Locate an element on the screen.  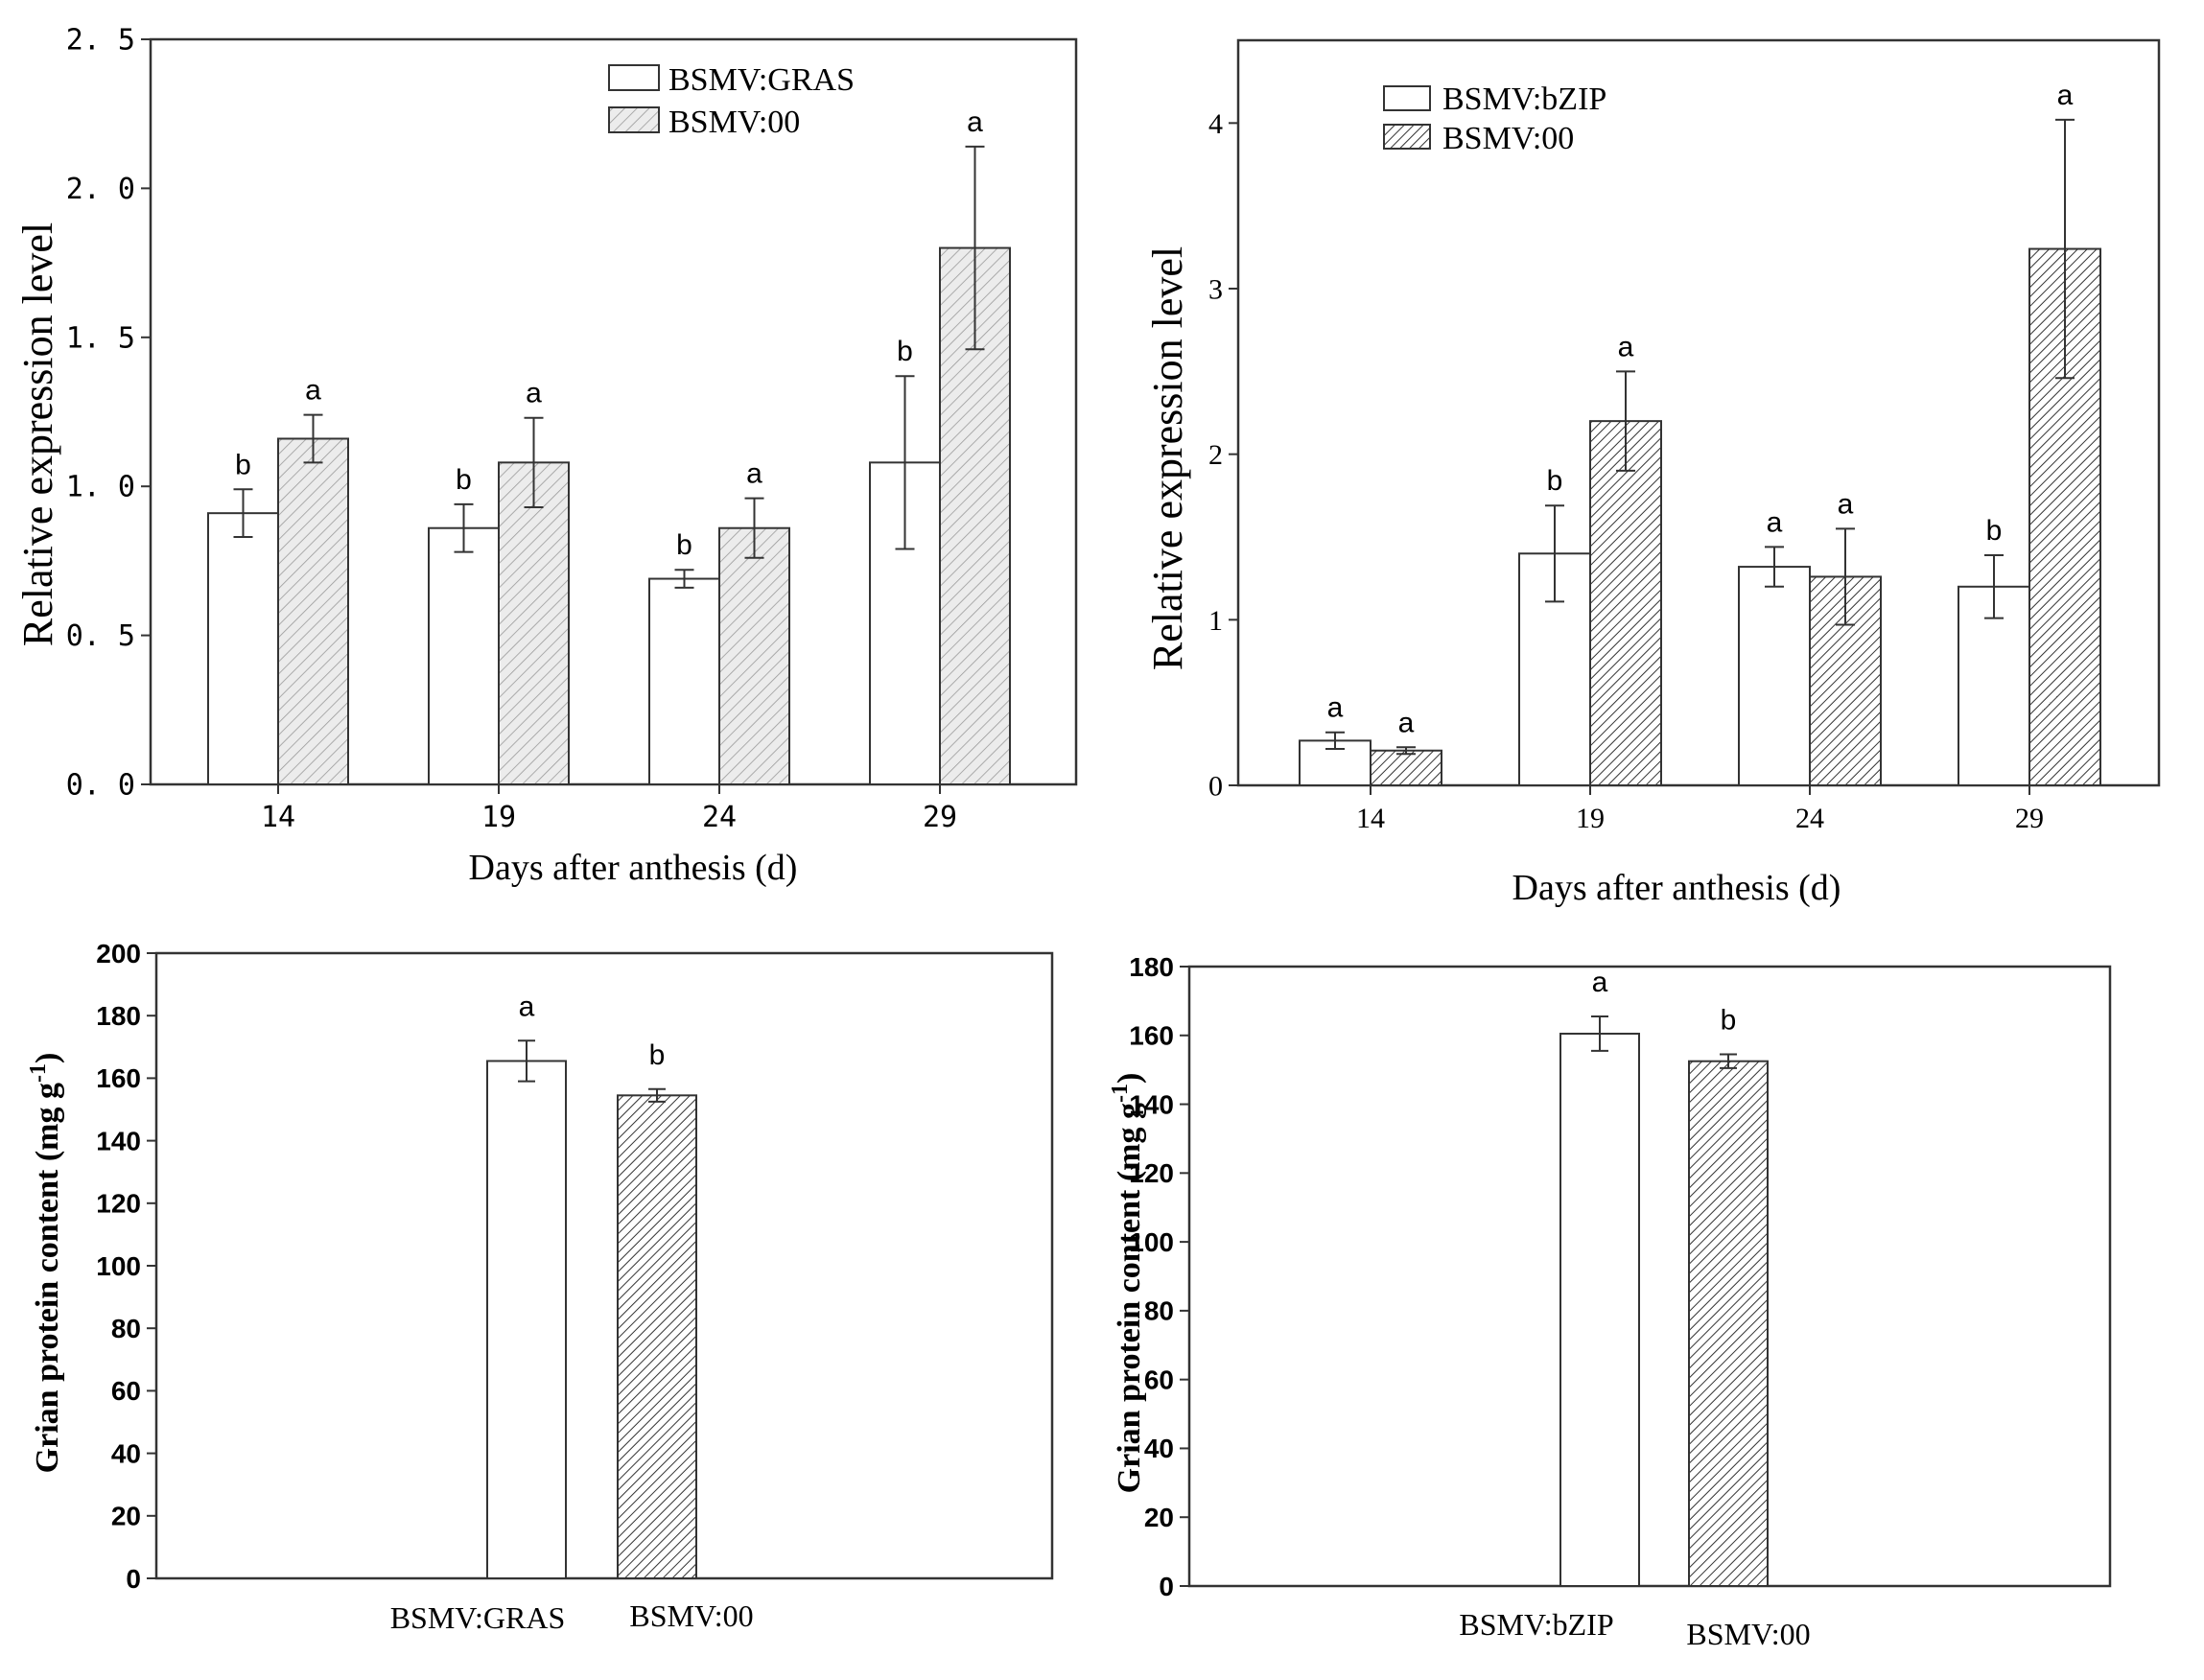
panel-c-ytick-label-1: 20 is located at coordinates (126, 1516).